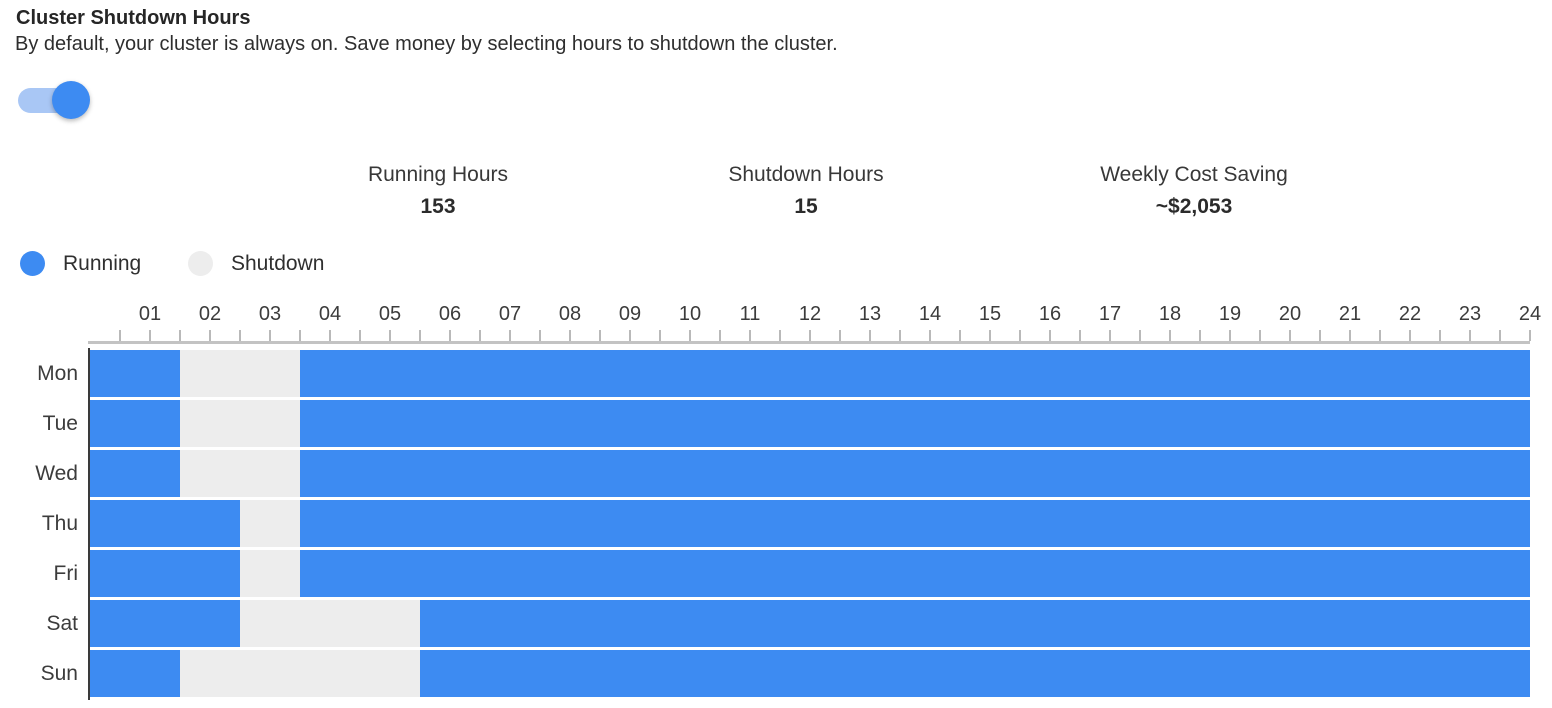 The width and height of the screenshot is (1552, 708). I want to click on hour-tick-label: 15, so click(990, 314).